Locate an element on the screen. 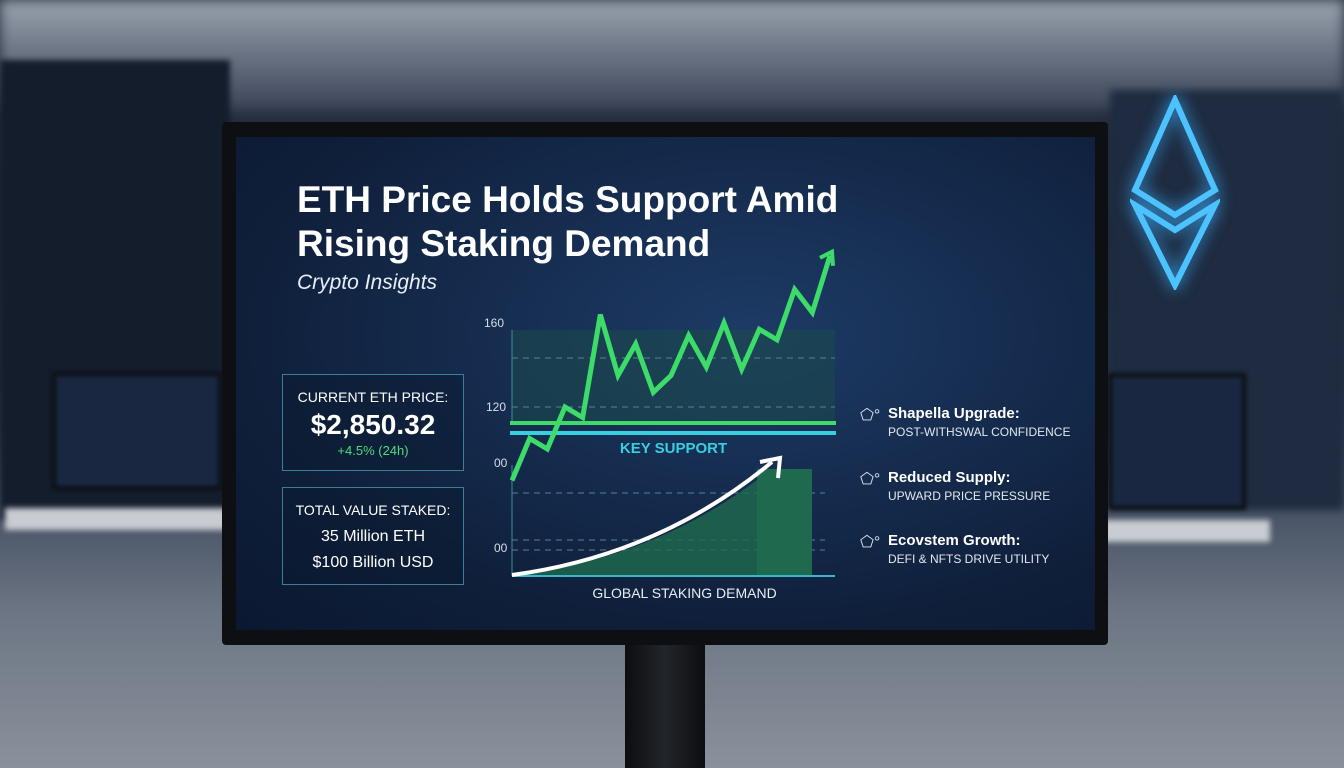 The image size is (1344, 768). price-arrowhead is located at coordinates (827, 257).